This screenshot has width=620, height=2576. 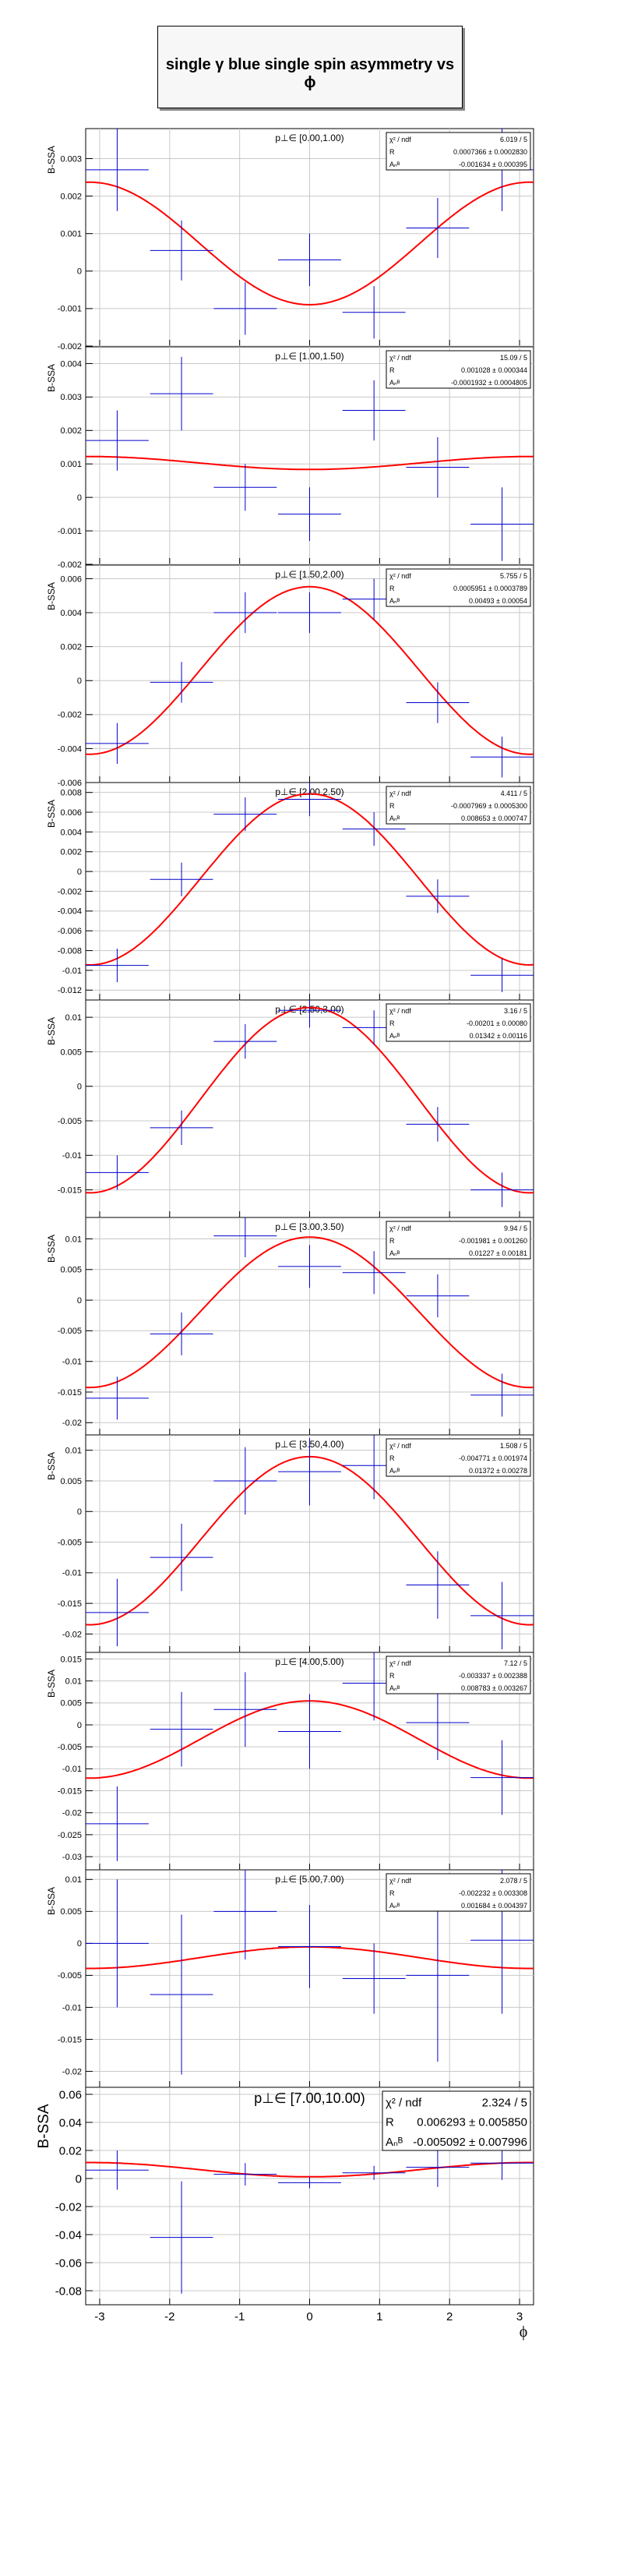 I want to click on stats-value: 15.09 / 5, so click(x=513, y=358).